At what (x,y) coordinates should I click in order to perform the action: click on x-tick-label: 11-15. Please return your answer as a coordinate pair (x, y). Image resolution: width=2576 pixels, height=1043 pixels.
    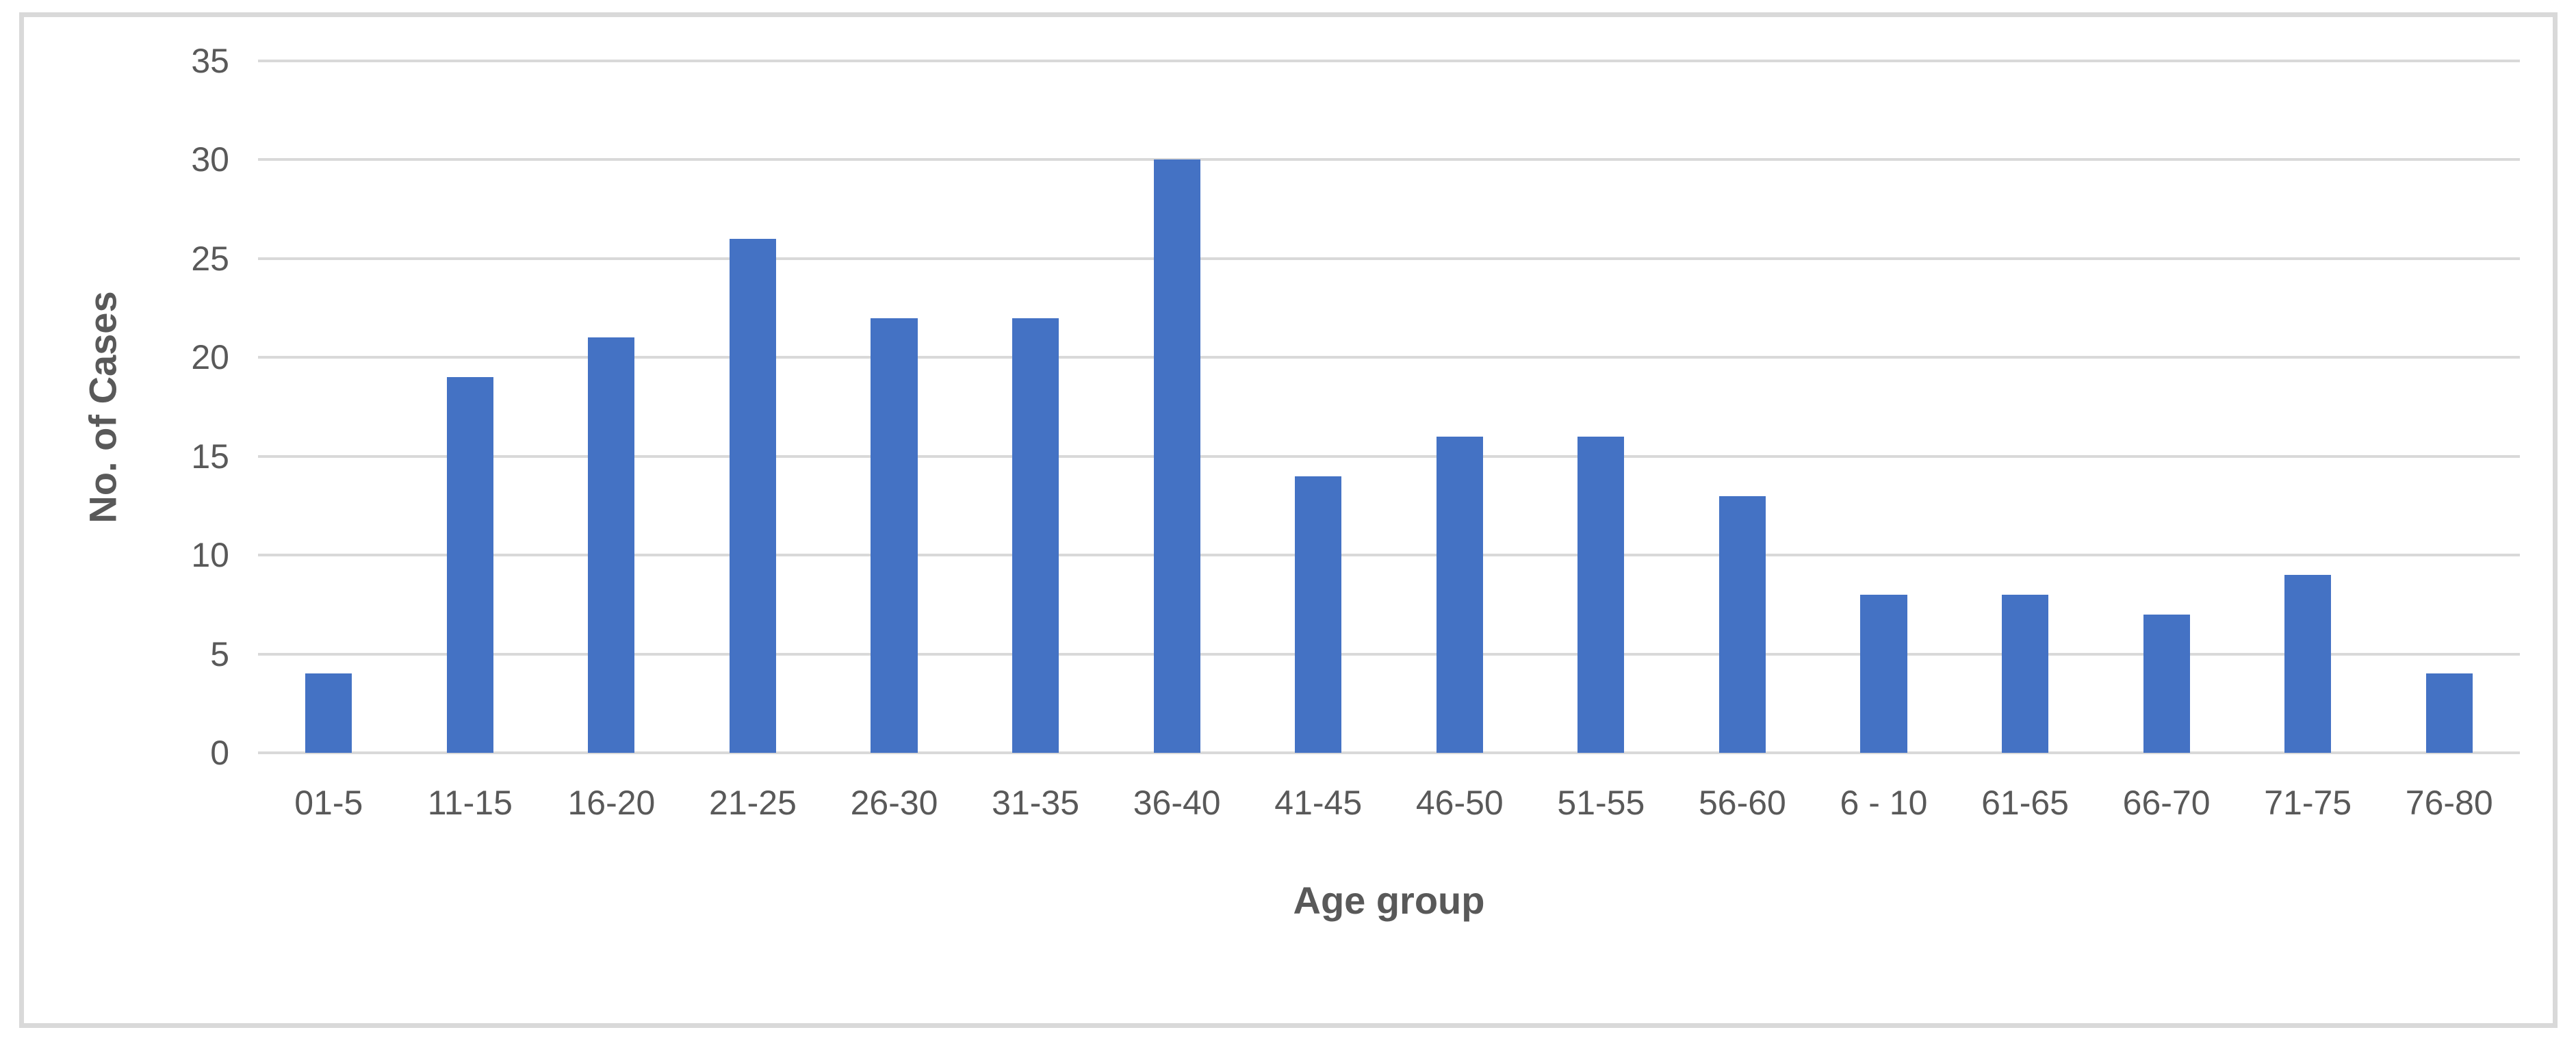
    Looking at the image, I should click on (470, 803).